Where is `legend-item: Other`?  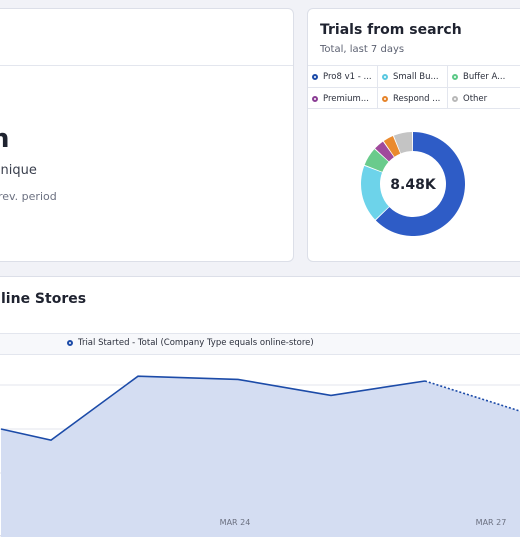
legend-item: Other is located at coordinates (484, 98).